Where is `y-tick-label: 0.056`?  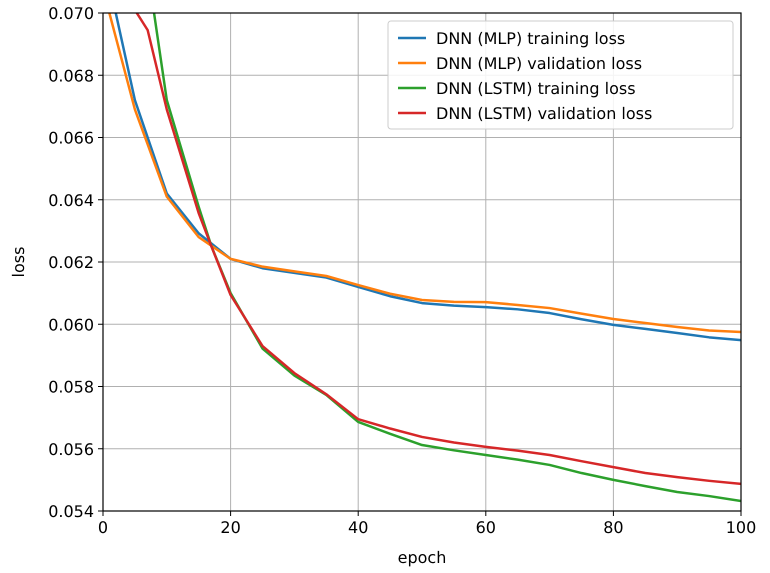 y-tick-label: 0.056 is located at coordinates (71, 449).